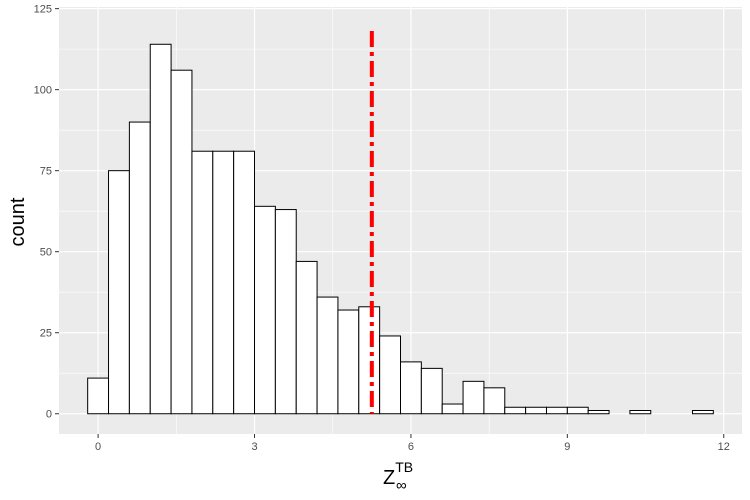 The height and width of the screenshot is (500, 750). Describe the element at coordinates (401, 485) in the screenshot. I see `x-axis-title-subscript: ∞` at that location.